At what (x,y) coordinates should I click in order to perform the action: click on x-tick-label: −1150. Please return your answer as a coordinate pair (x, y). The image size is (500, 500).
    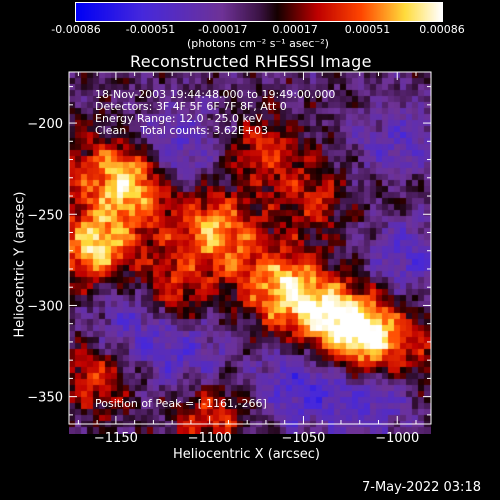
    Looking at the image, I should click on (116, 438).